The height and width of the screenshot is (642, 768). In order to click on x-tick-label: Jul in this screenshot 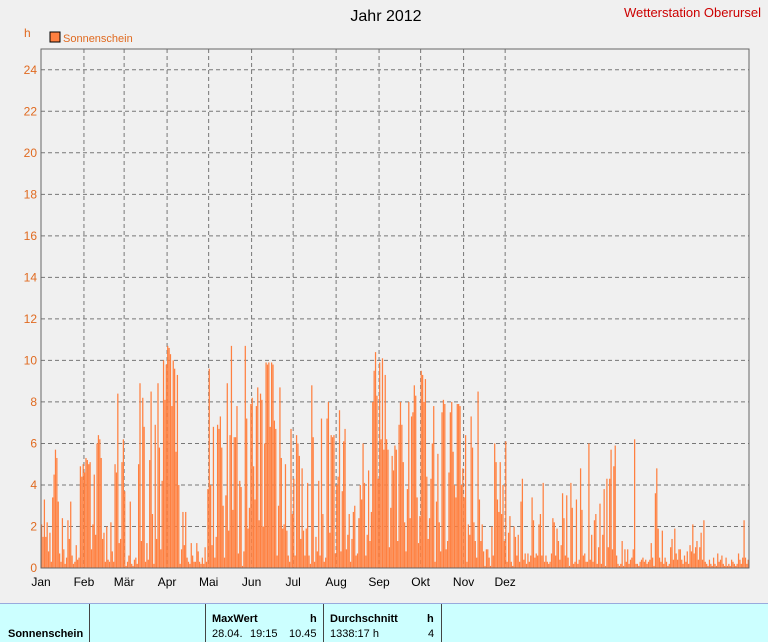, I will do `click(292, 582)`.